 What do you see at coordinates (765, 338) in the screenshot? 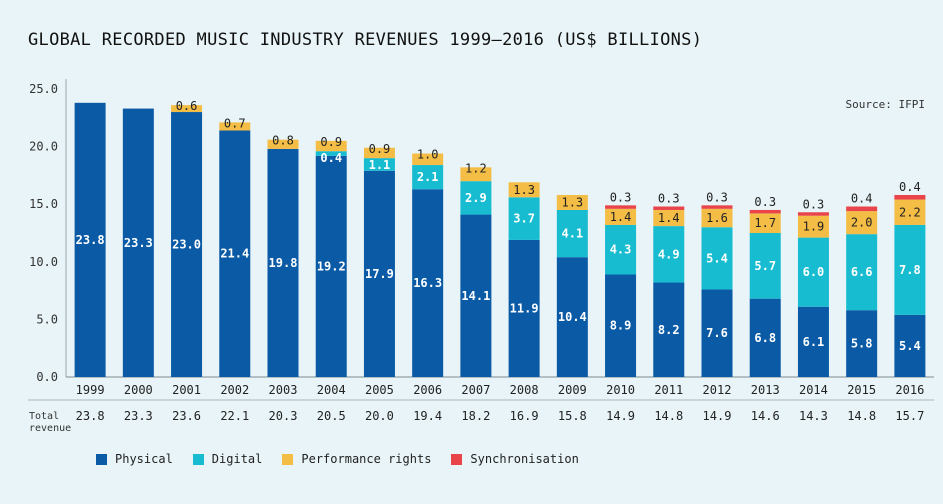
I see `data-label-physical: 6.8` at bounding box center [765, 338].